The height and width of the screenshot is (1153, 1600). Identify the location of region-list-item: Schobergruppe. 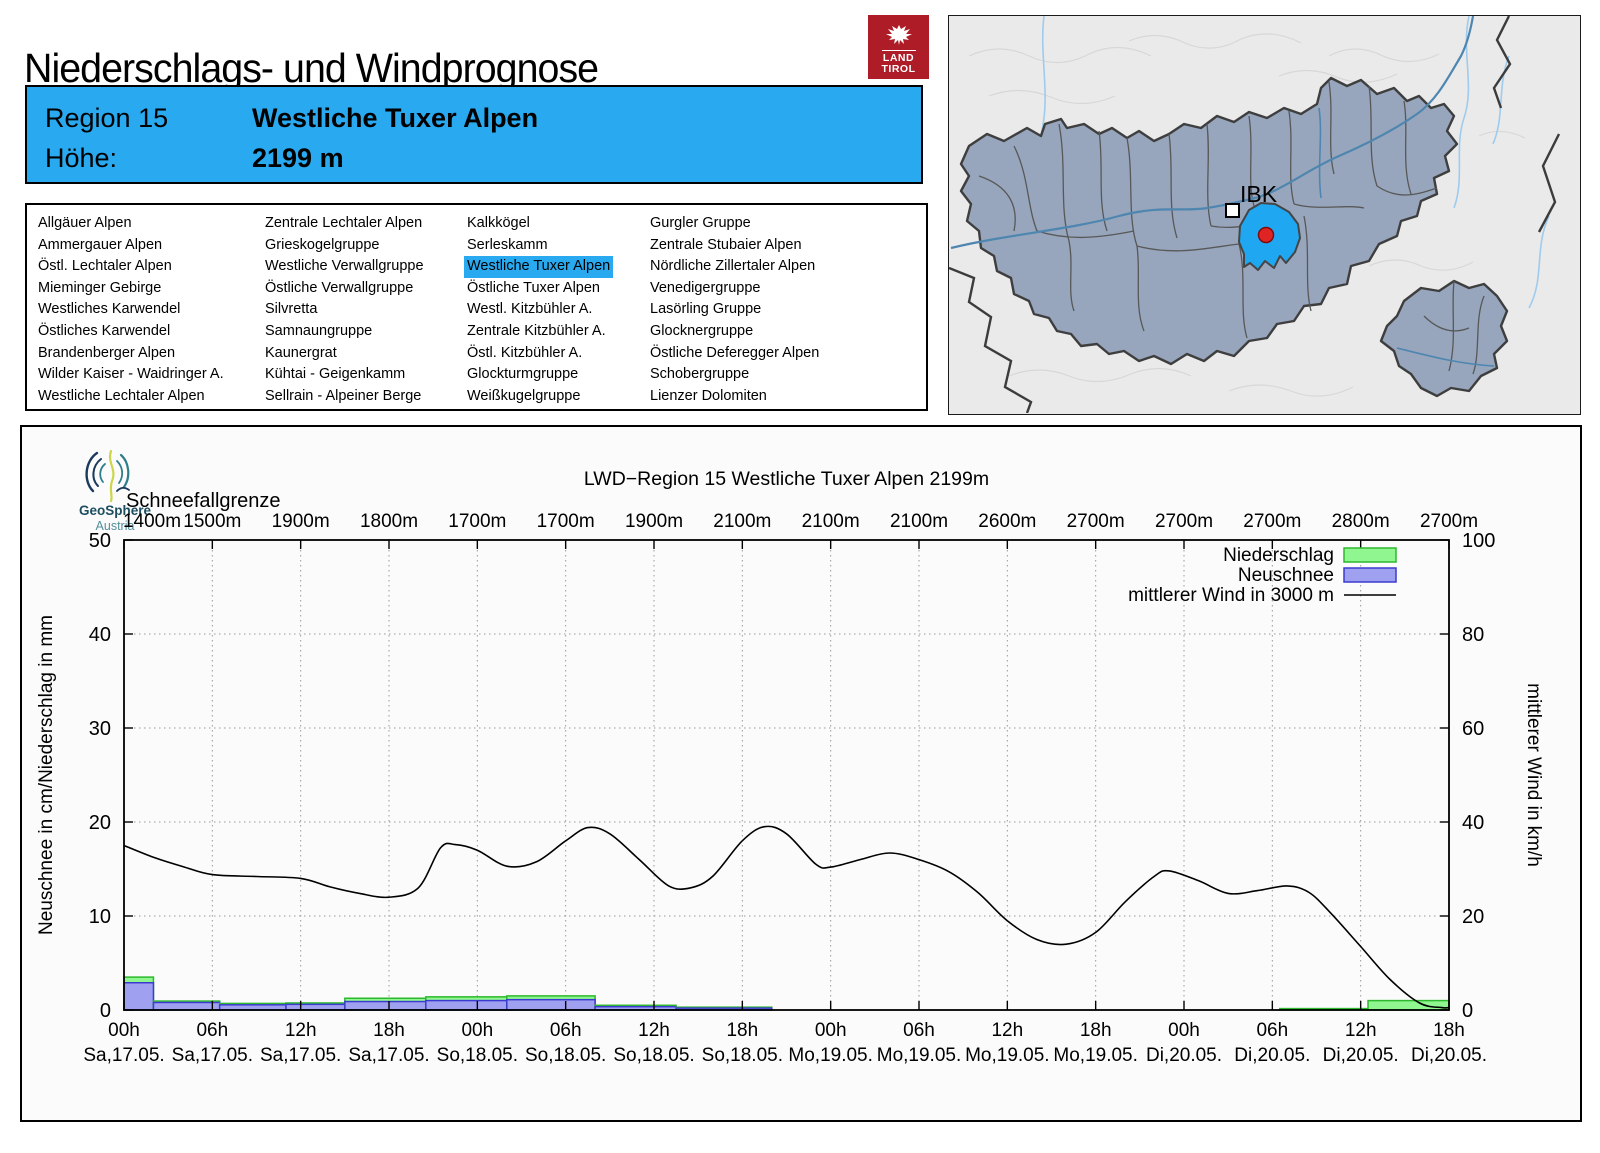
(700, 374).